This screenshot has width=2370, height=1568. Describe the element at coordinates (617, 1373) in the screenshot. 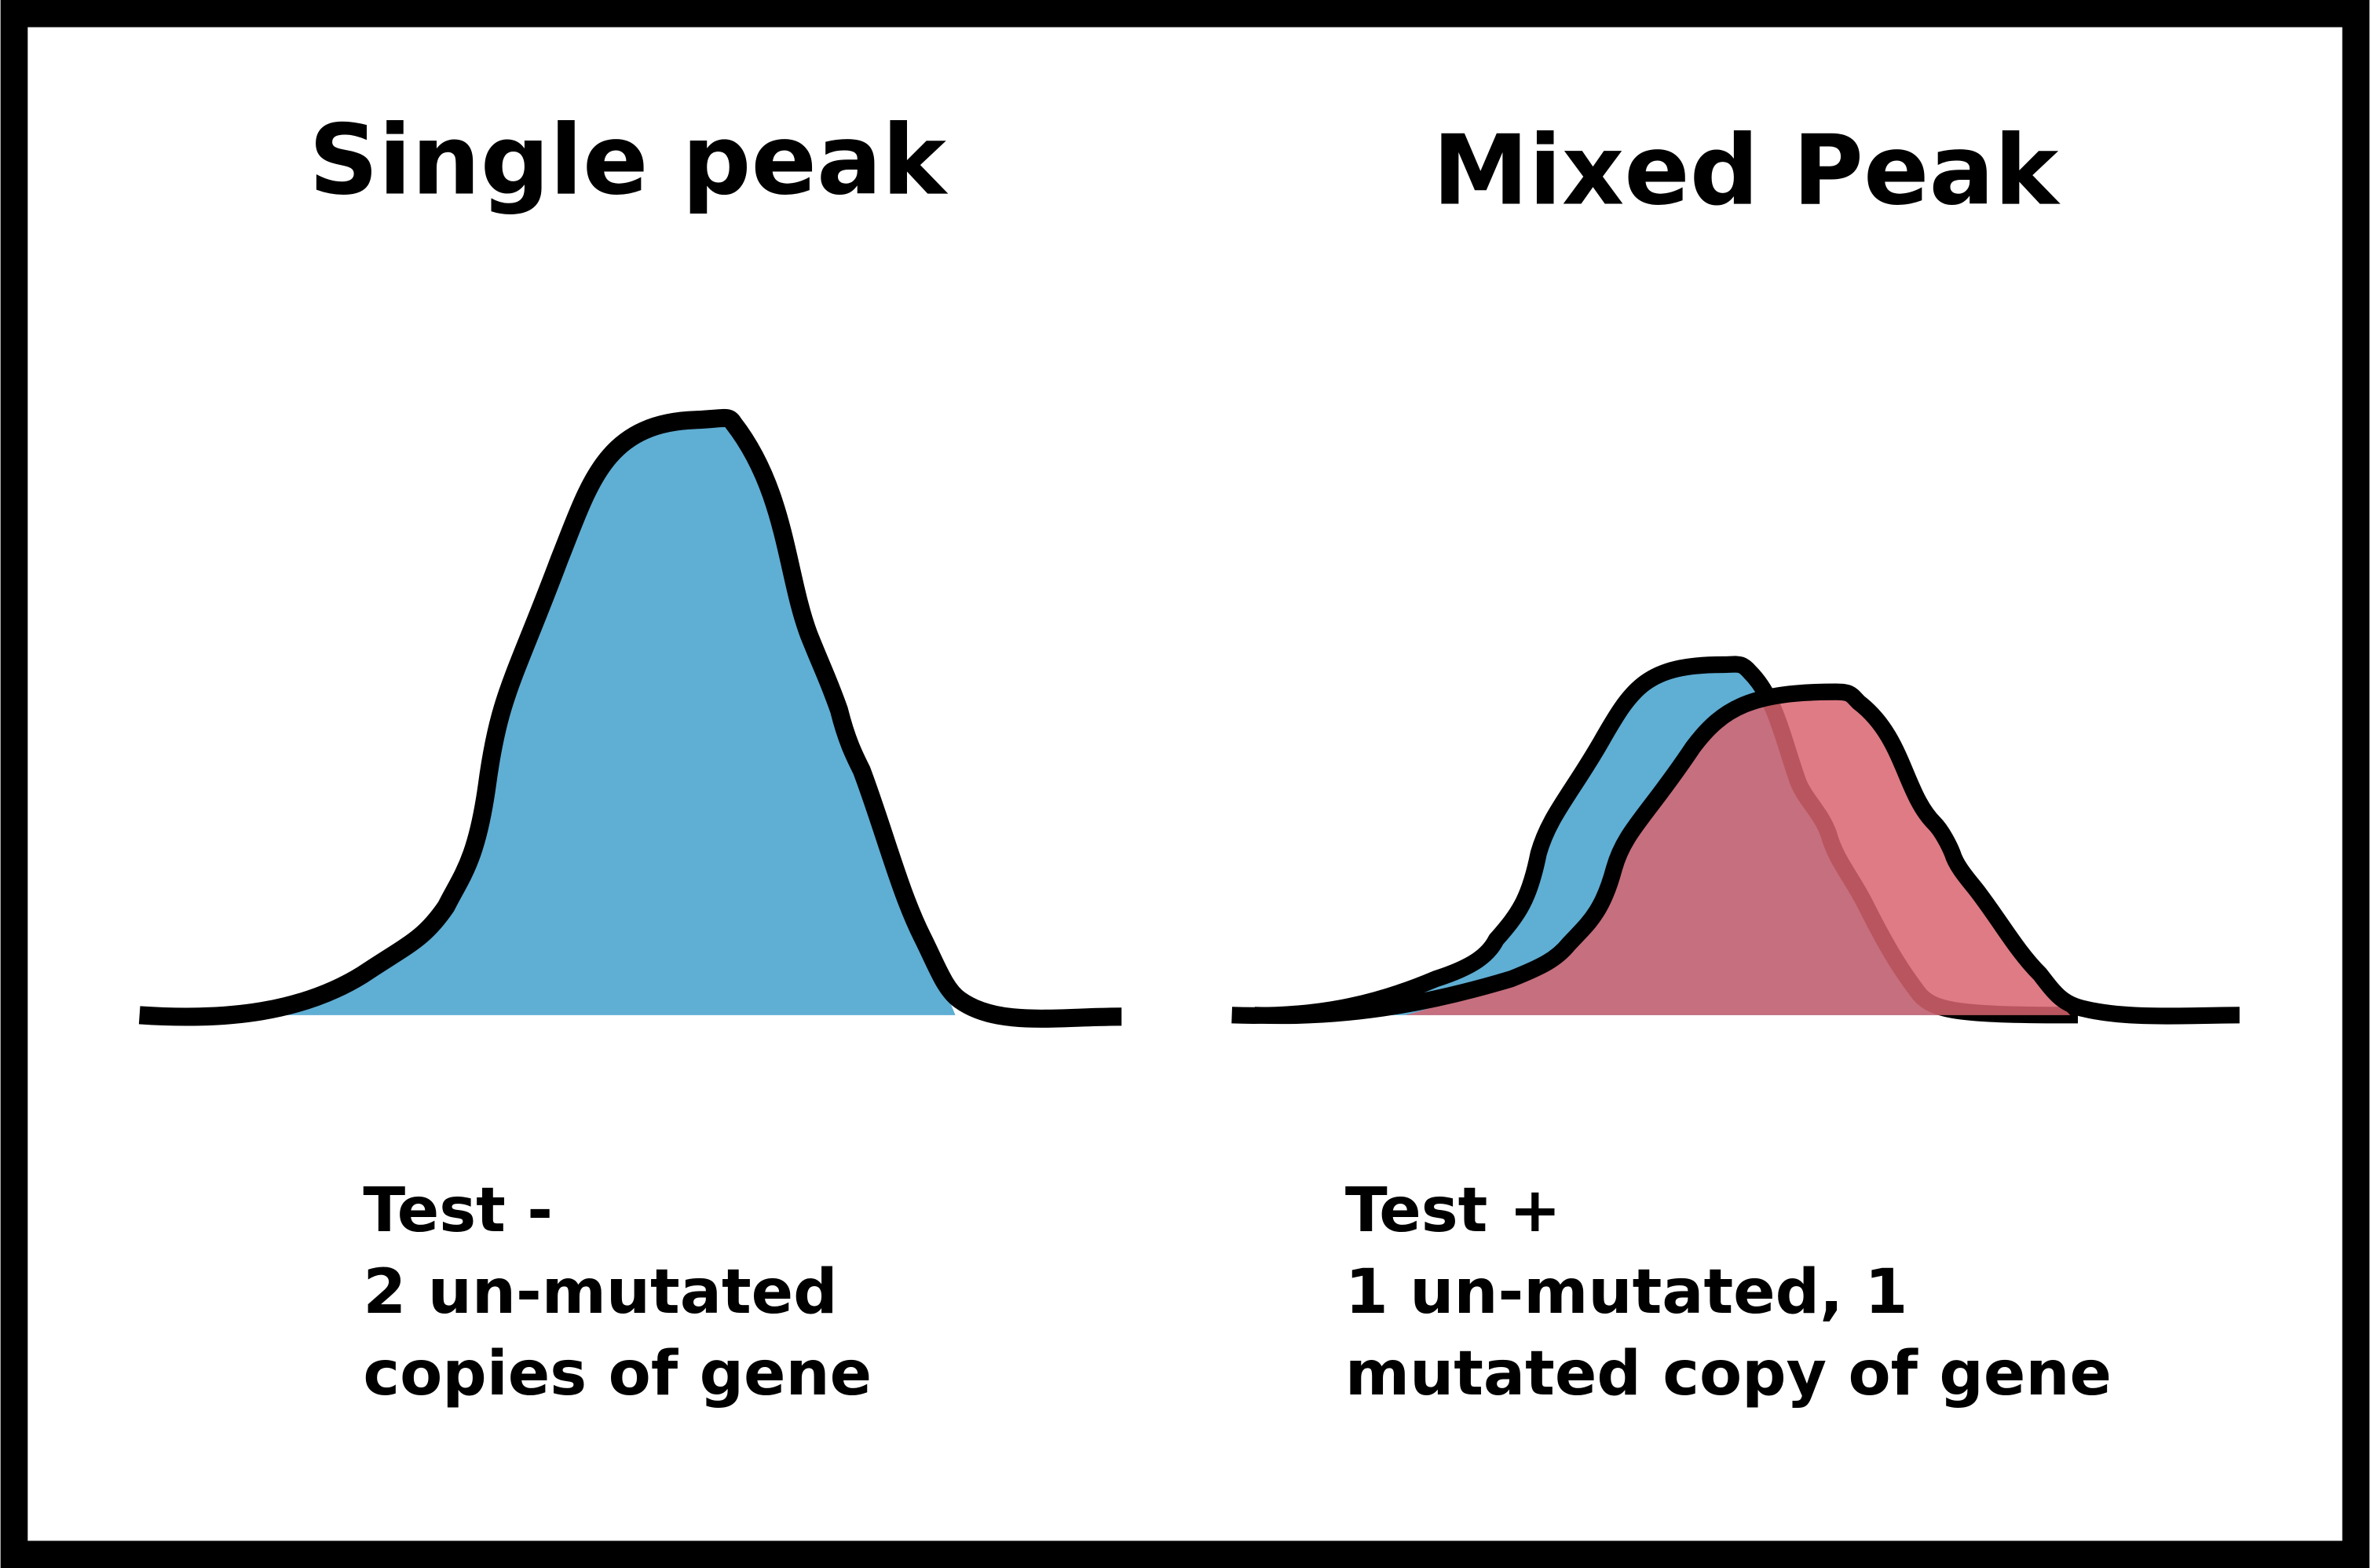

I see `caption-line: copies of gene` at that location.